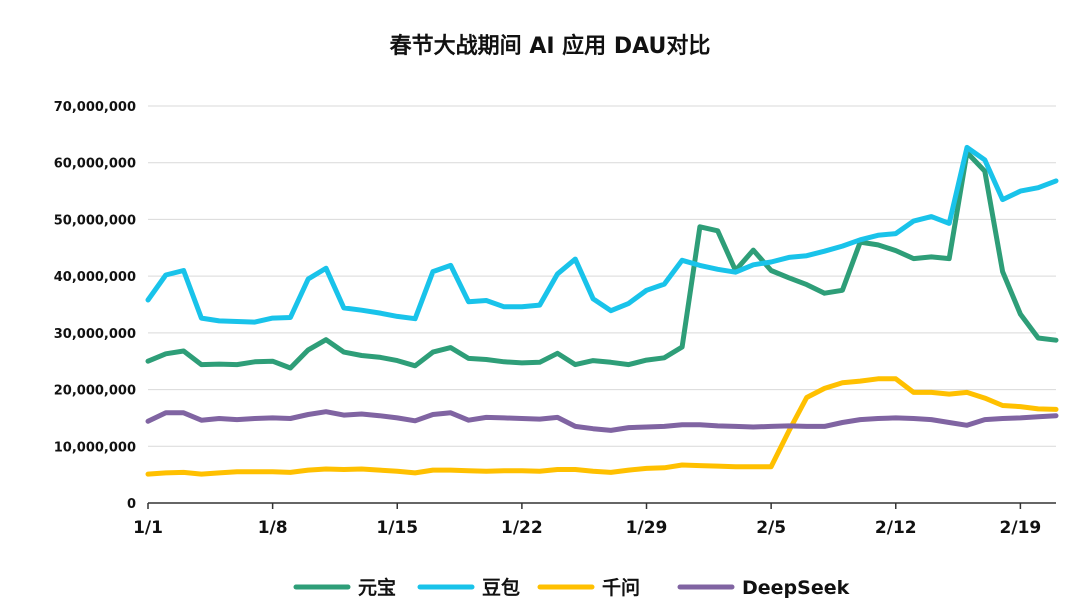  I want to click on chart-title: 春节大战期间 AI 应用 DAU对比, so click(550, 46).